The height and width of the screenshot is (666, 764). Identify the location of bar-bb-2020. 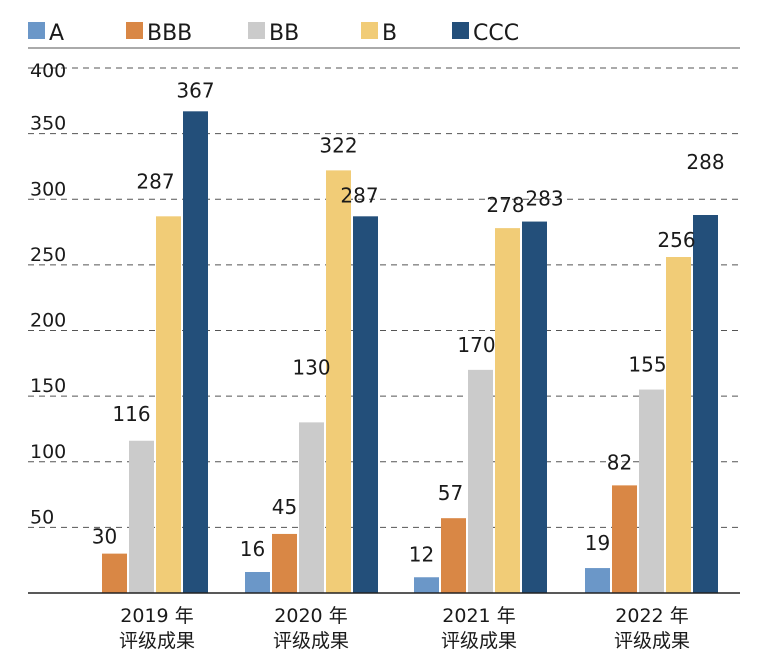
(311, 507).